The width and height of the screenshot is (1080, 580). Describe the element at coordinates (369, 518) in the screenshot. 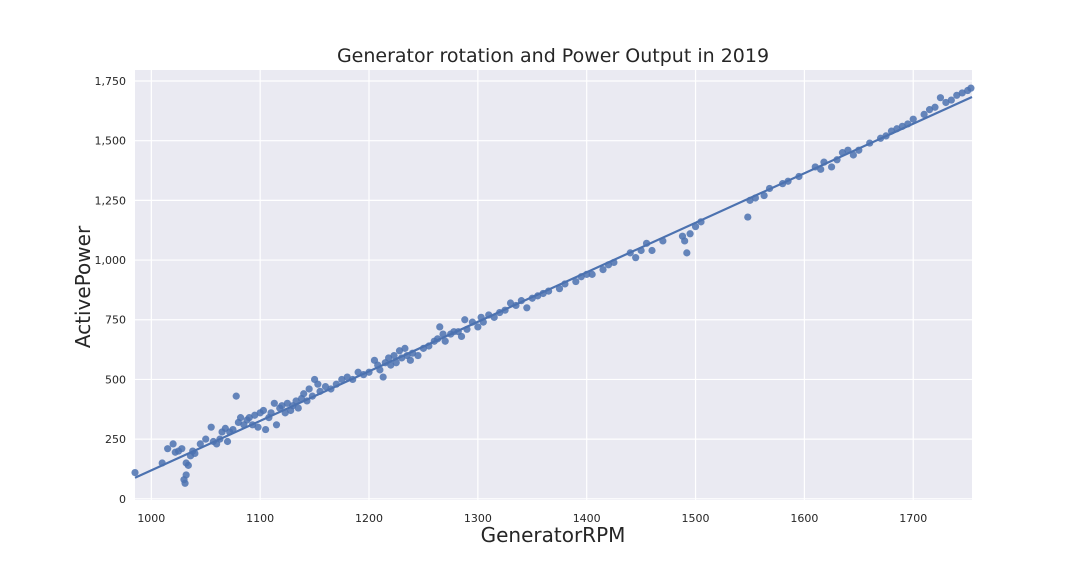

I see `x-tick-label: 1200` at that location.